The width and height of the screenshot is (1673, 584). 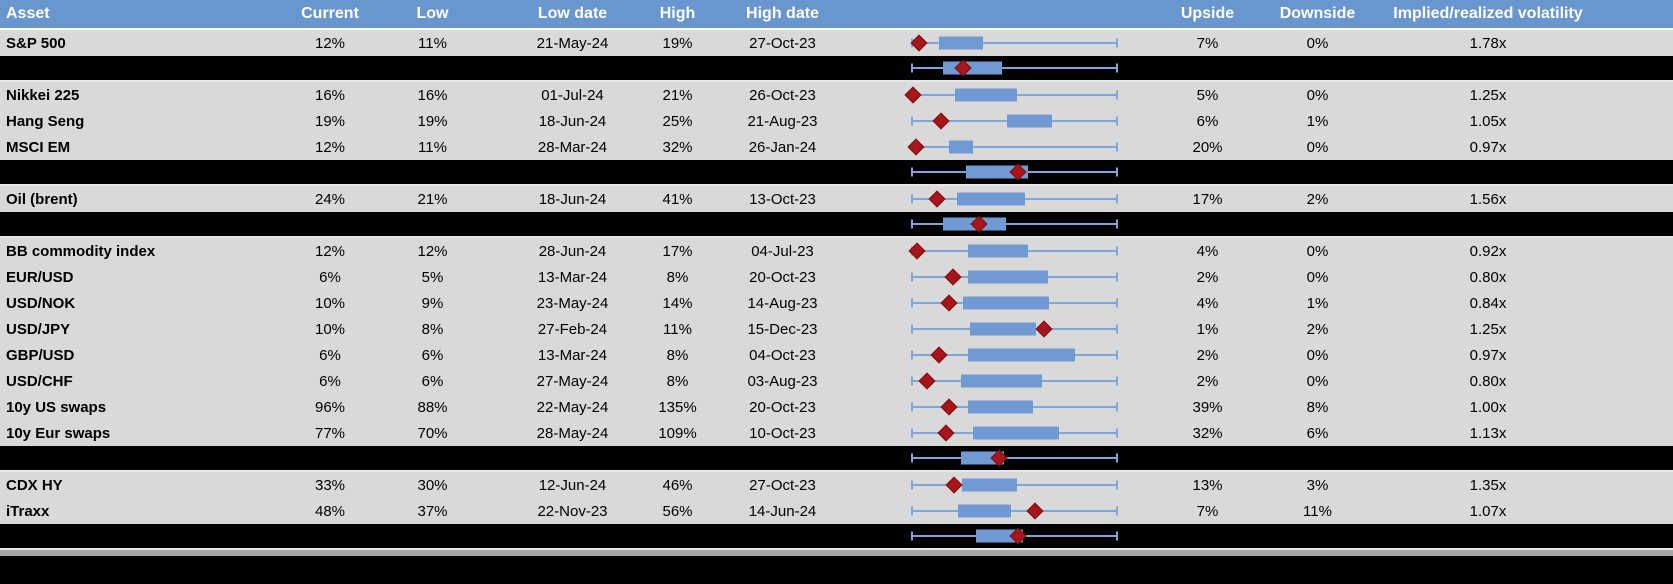 What do you see at coordinates (572, 381) in the screenshot?
I see `low-date: 27-May-24` at bounding box center [572, 381].